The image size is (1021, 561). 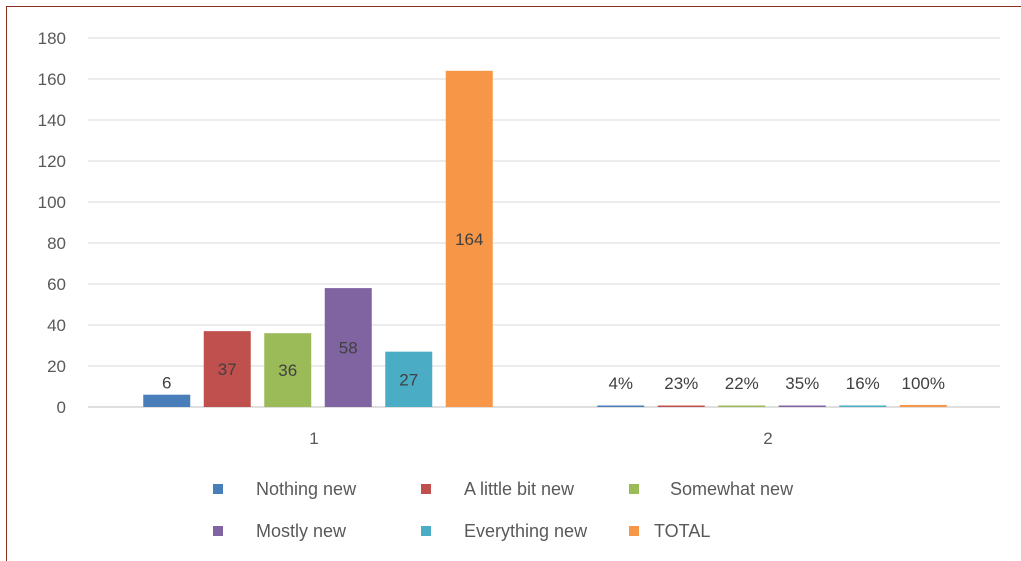 I want to click on bar-somewhat-new-cat1, so click(x=288, y=370).